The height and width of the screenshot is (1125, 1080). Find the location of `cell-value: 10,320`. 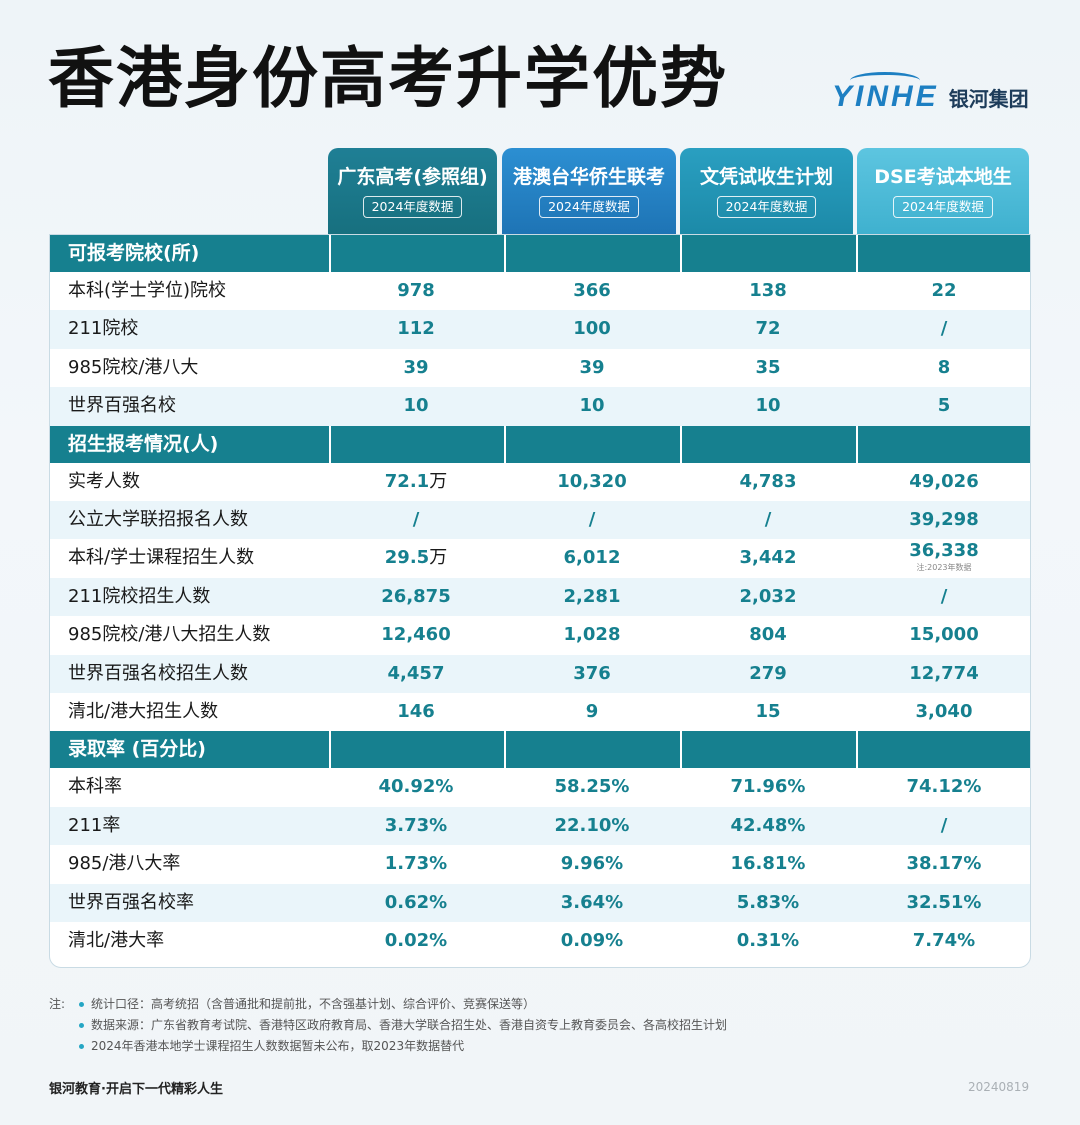

cell-value: 10,320 is located at coordinates (592, 481).